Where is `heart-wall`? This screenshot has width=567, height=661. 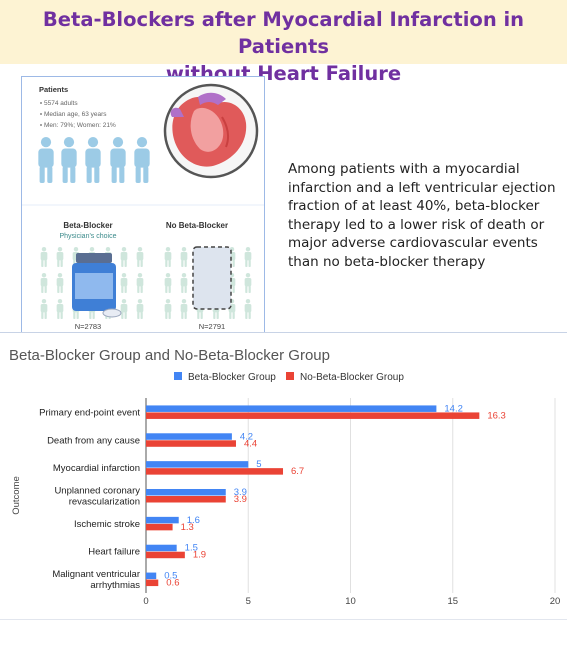
heart-wall is located at coordinates (225, 132).